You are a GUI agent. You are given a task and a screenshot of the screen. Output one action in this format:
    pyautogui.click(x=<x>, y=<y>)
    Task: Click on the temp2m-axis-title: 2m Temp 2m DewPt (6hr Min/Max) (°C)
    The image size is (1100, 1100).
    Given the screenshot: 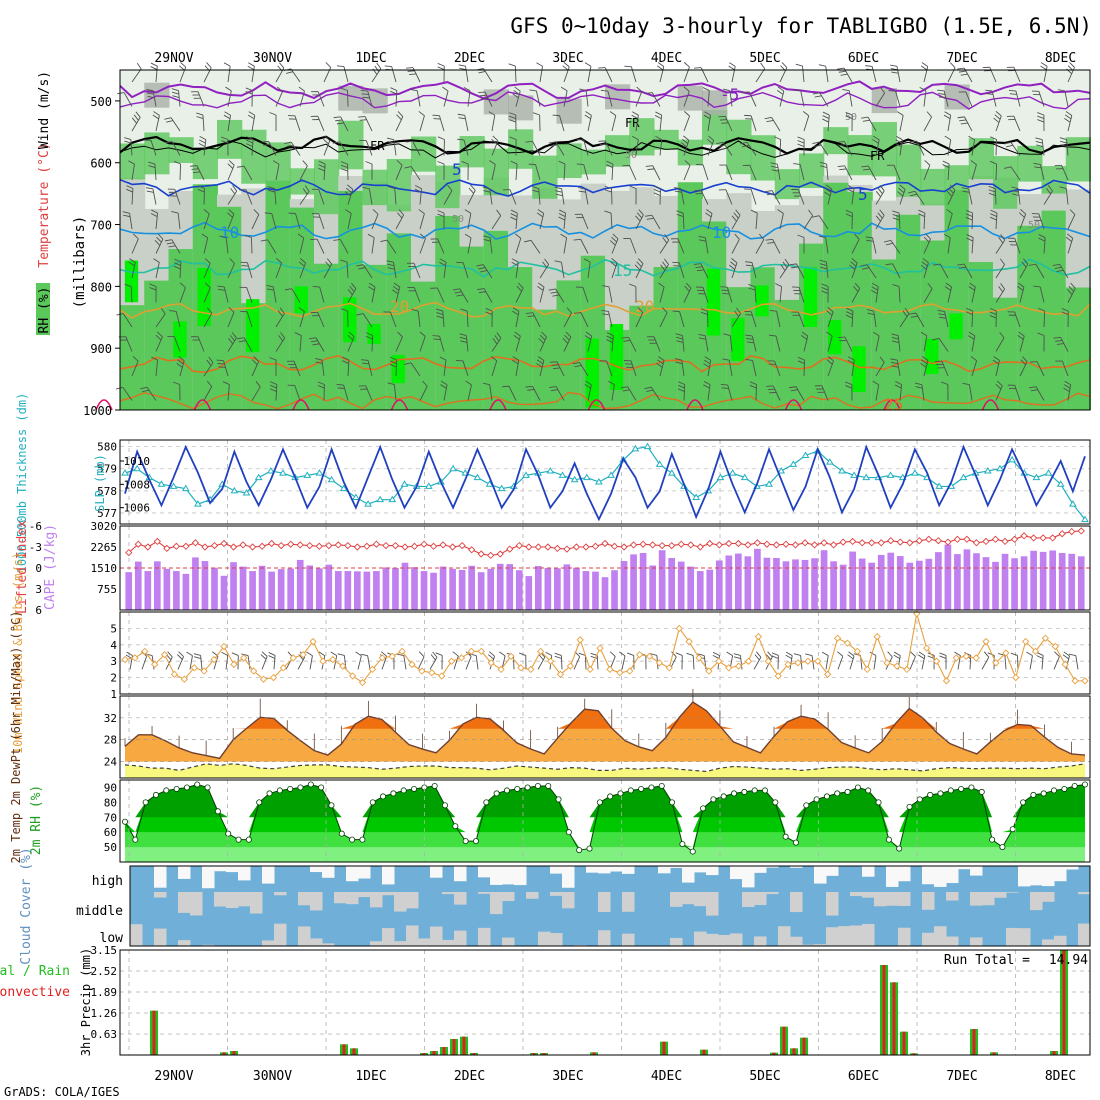 What is the action you would take?
    pyautogui.click(x=16, y=737)
    